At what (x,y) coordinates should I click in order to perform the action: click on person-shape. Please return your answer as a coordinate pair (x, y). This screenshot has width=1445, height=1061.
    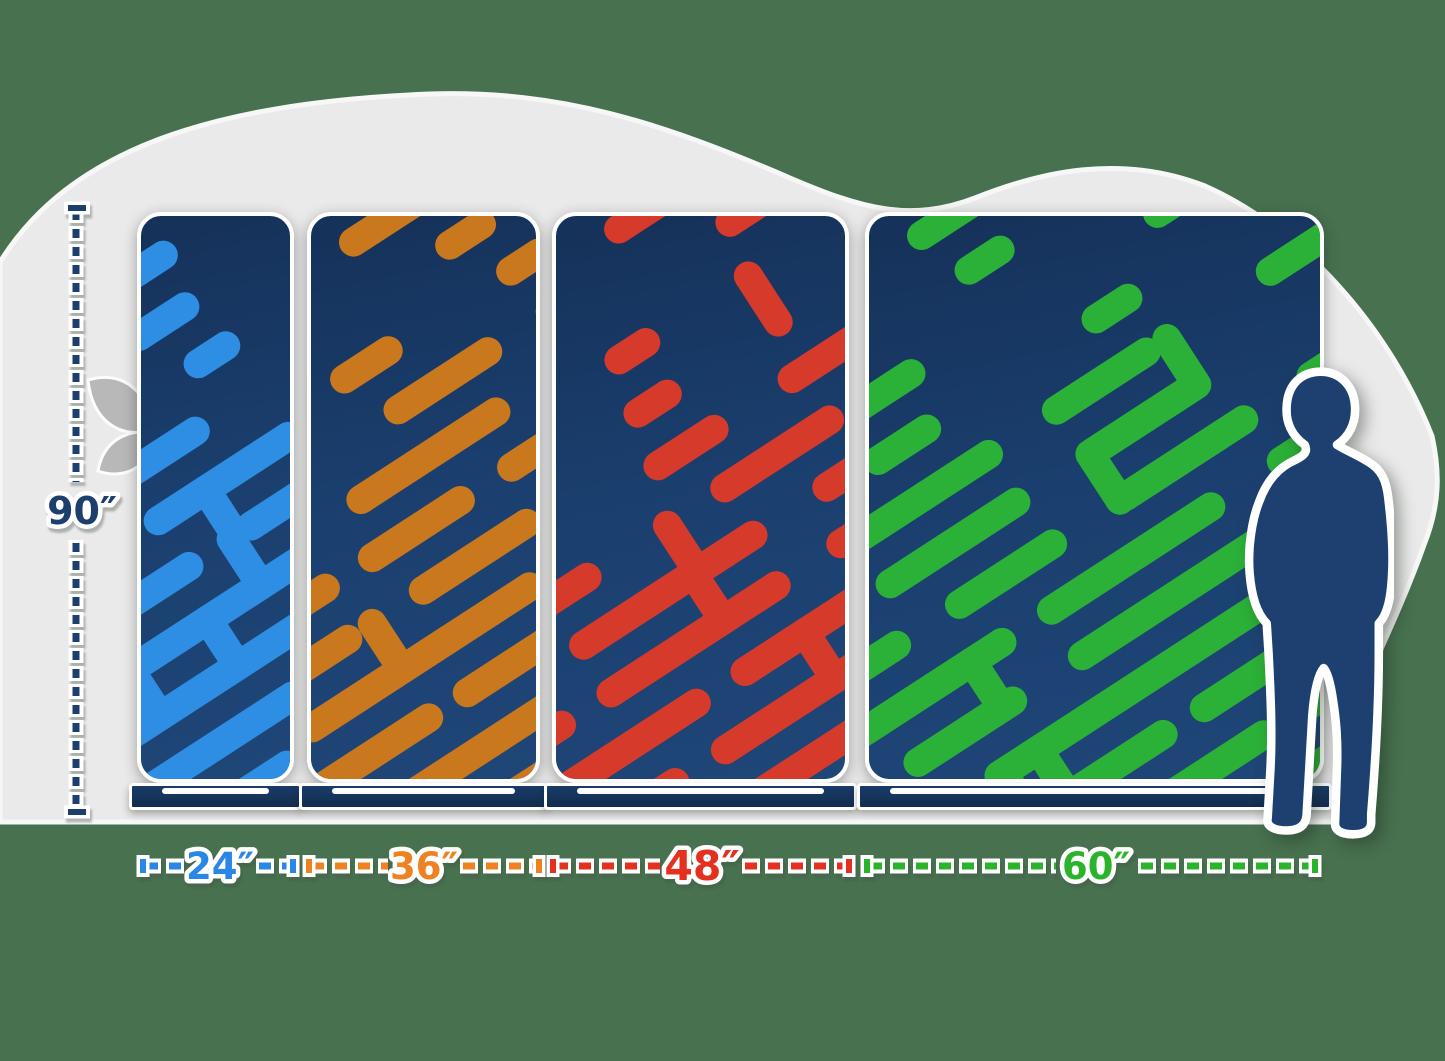
    Looking at the image, I should click on (1319, 603).